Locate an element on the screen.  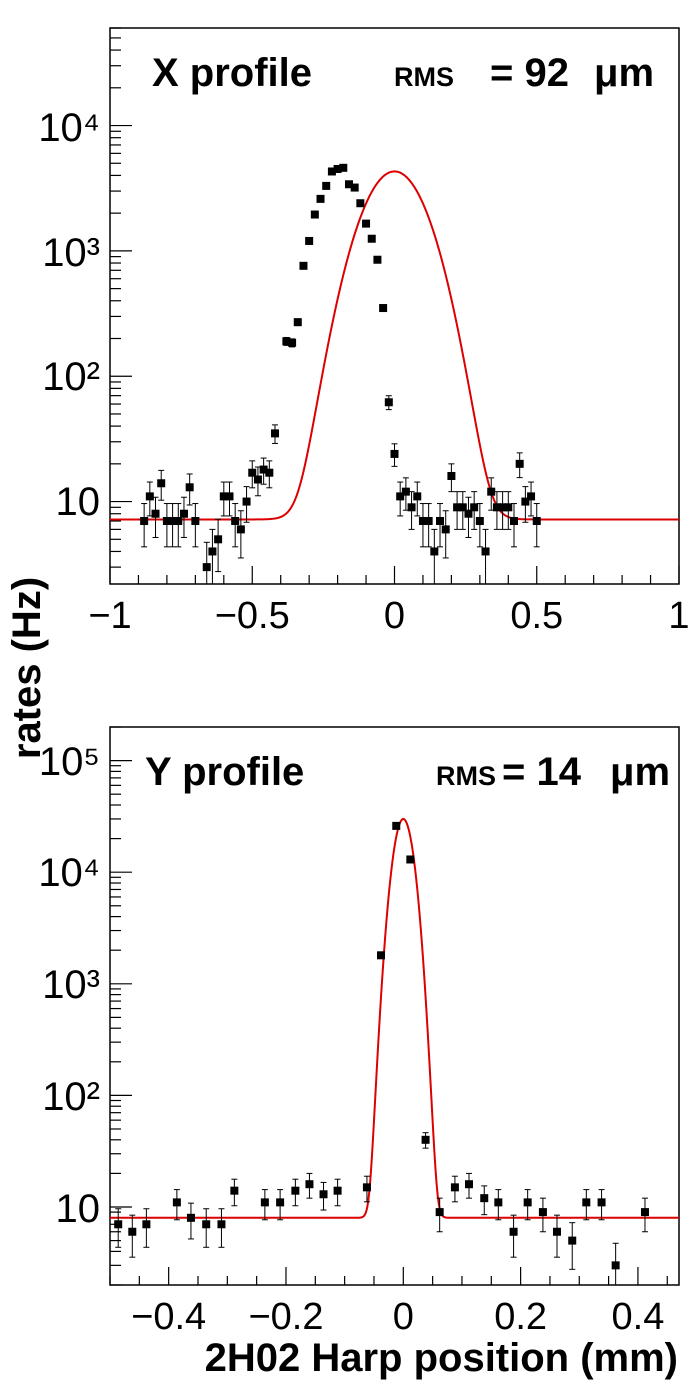
x-axis-label: 2H02 Harp position (mm) is located at coordinates (441, 1358).